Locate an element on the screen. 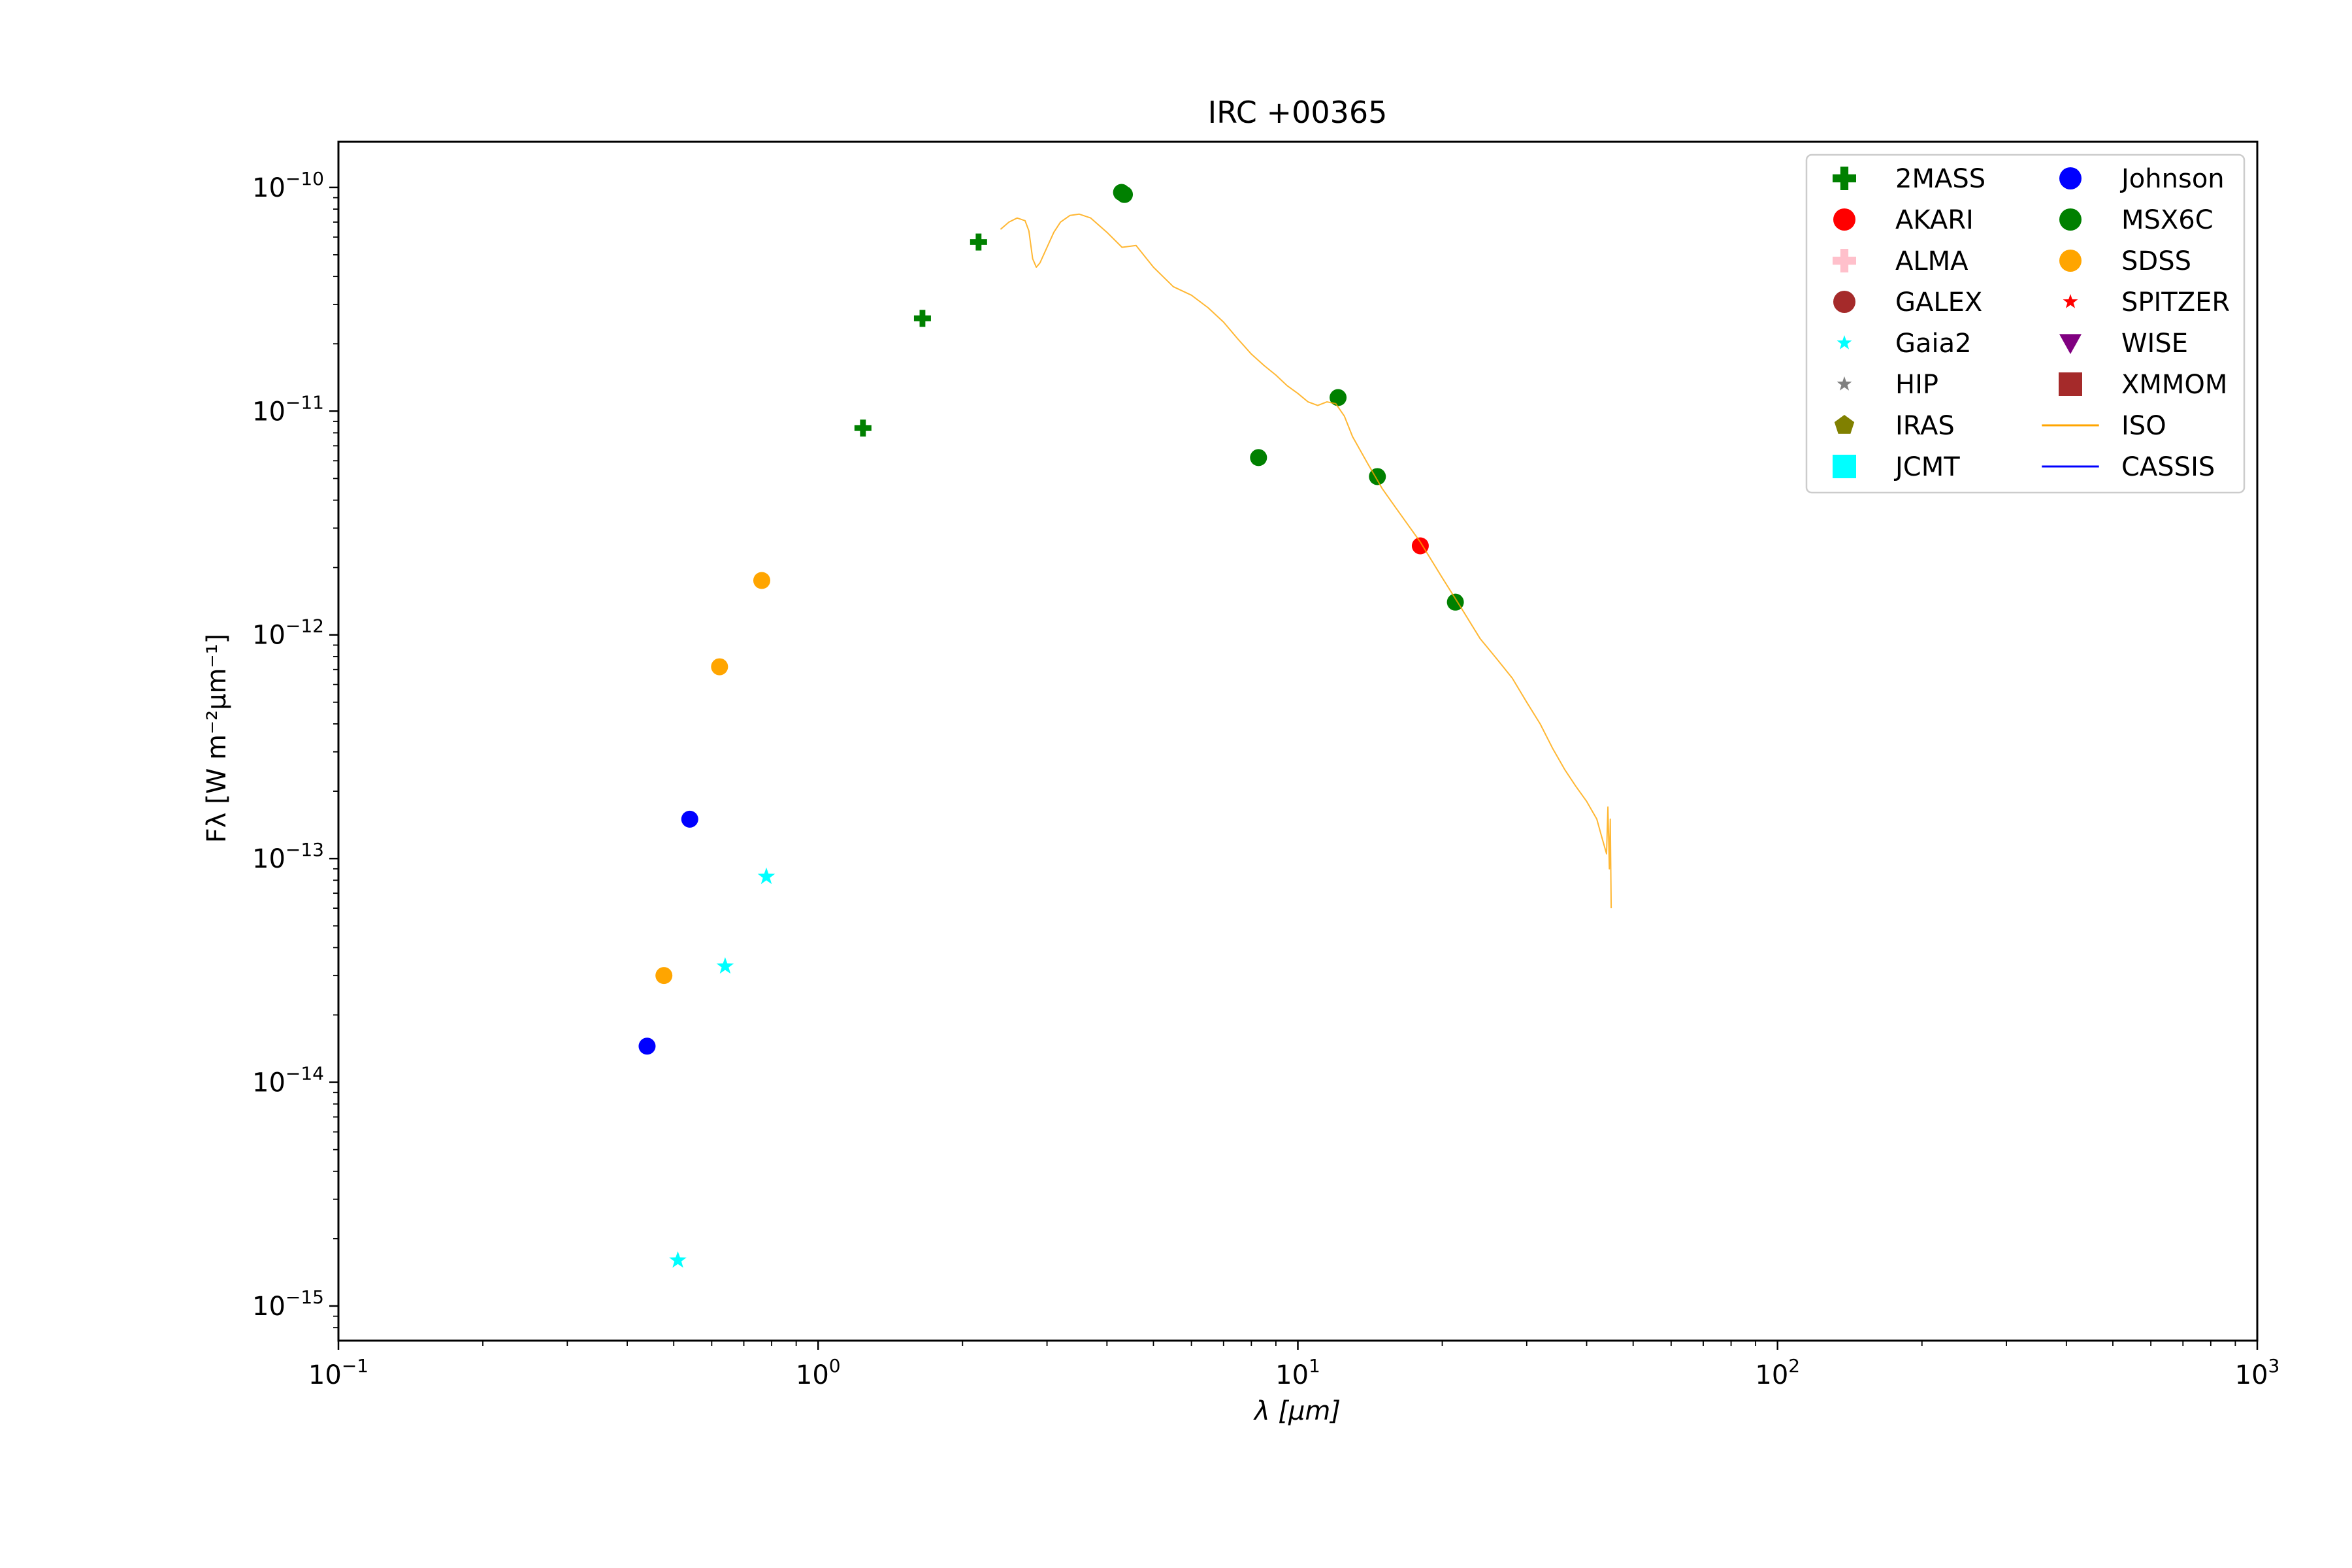 This screenshot has width=2352, height=1568. legend-label-cassis: CASSIS is located at coordinates (2168, 467).